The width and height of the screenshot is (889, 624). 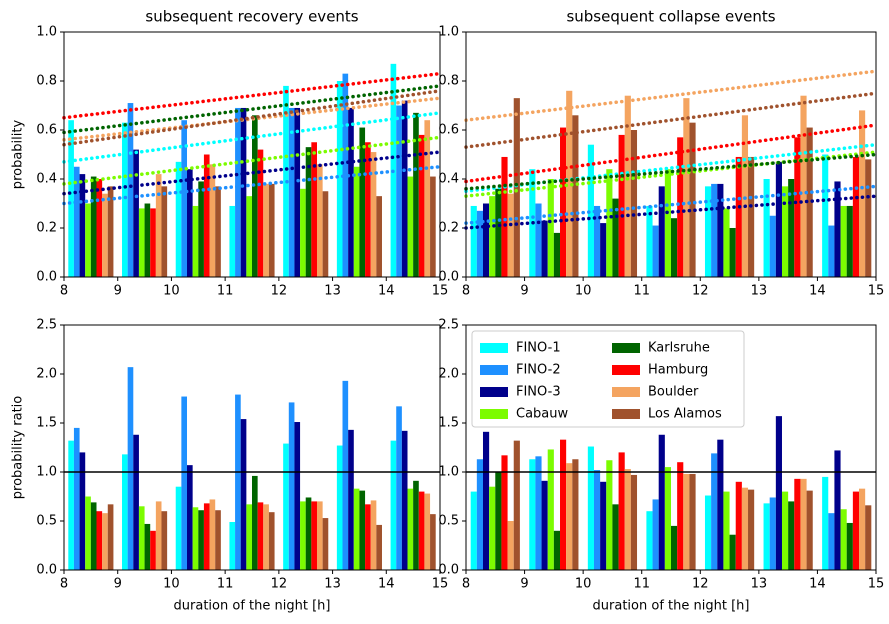 I want to click on x-tick-label: 11, so click(x=641, y=291).